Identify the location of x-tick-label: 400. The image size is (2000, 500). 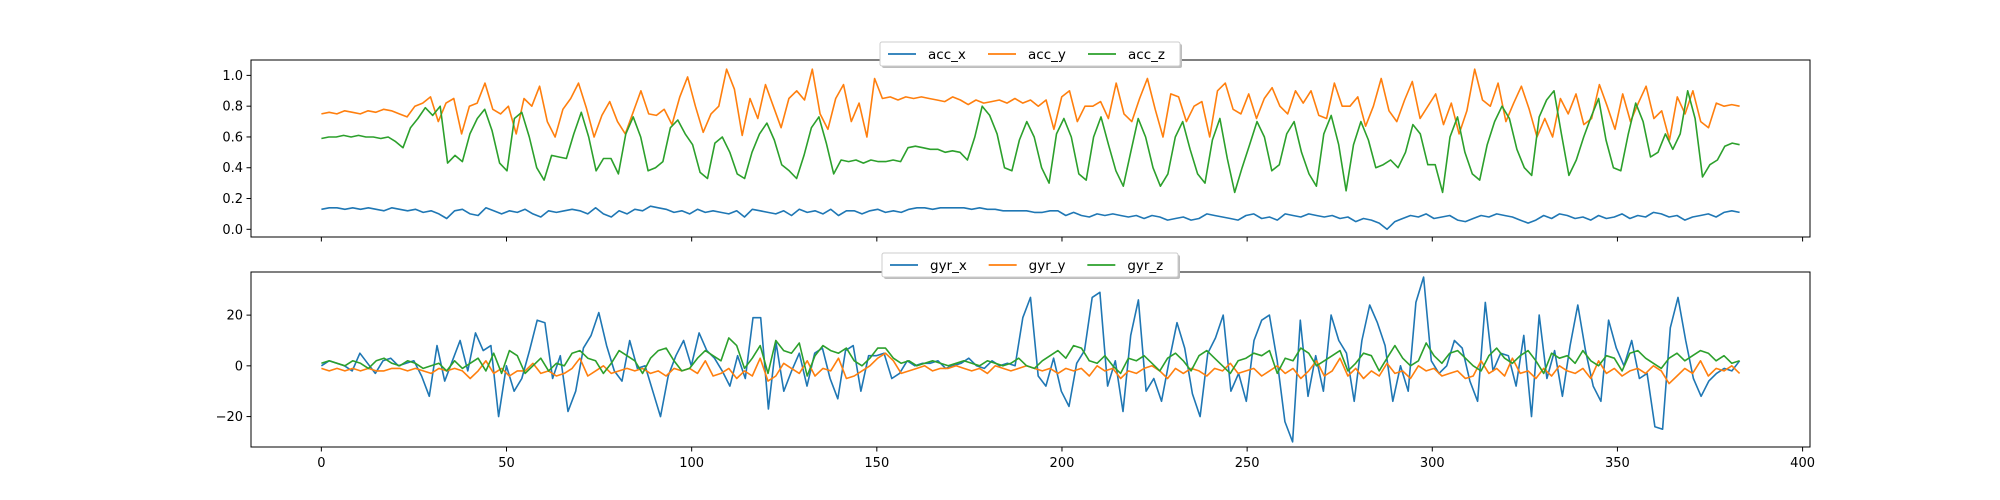
(1802, 463).